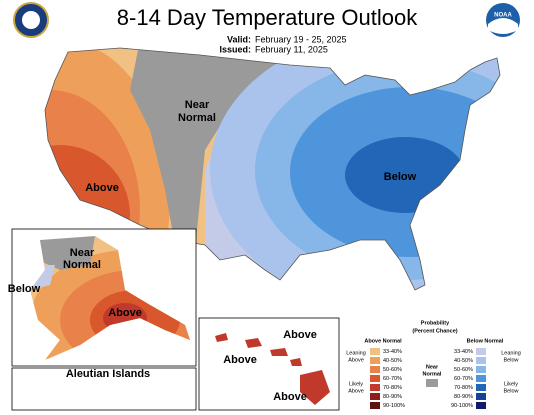 This screenshot has width=534, height=415. What do you see at coordinates (356, 360) in the screenshot?
I see `legend-leaning: Above` at bounding box center [356, 360].